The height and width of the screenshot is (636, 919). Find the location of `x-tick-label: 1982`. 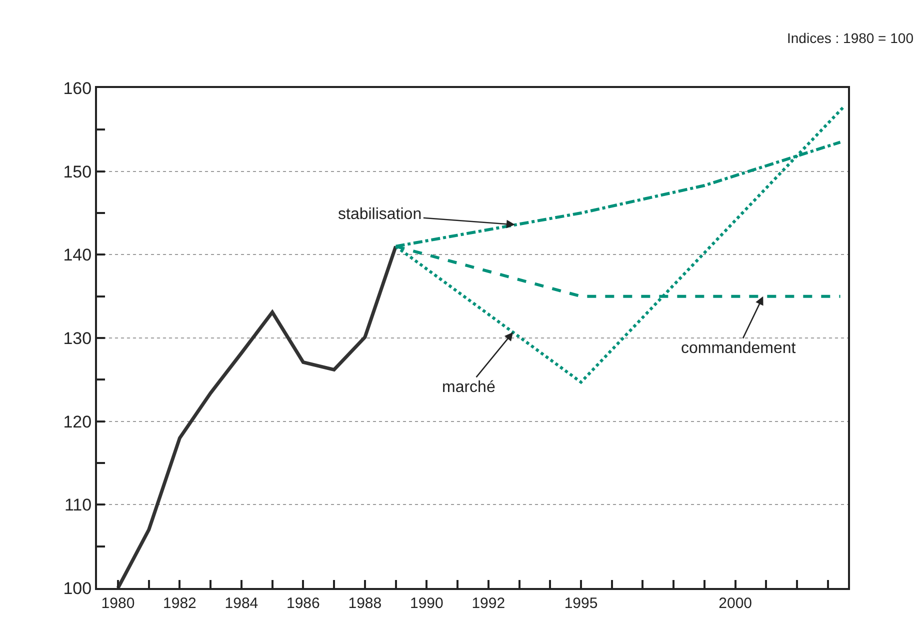

x-tick-label: 1982 is located at coordinates (179, 603).